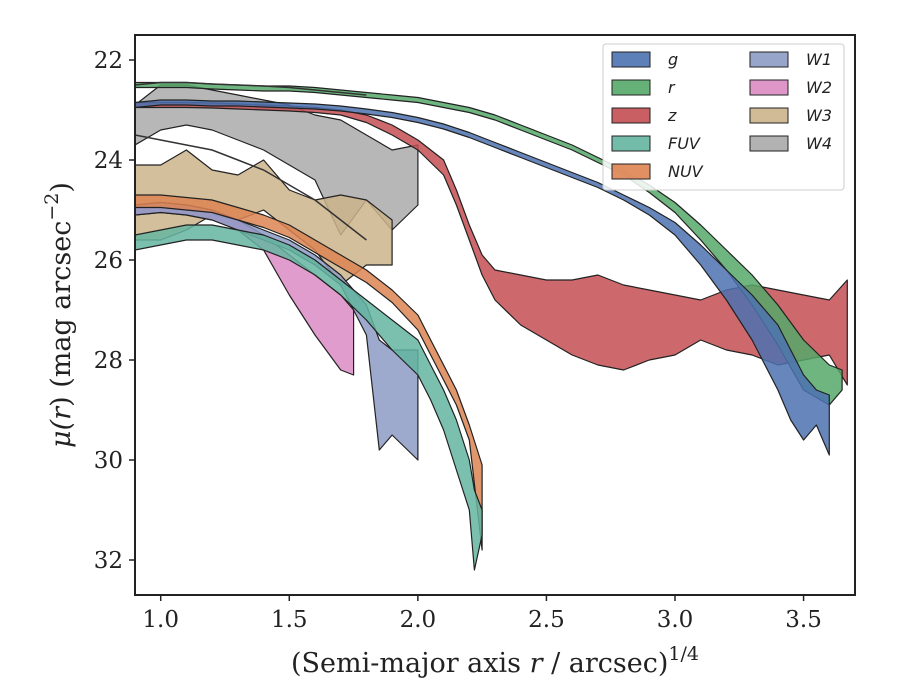  Describe the element at coordinates (819, 115) in the screenshot. I see `legend-label-w3: W3` at that location.